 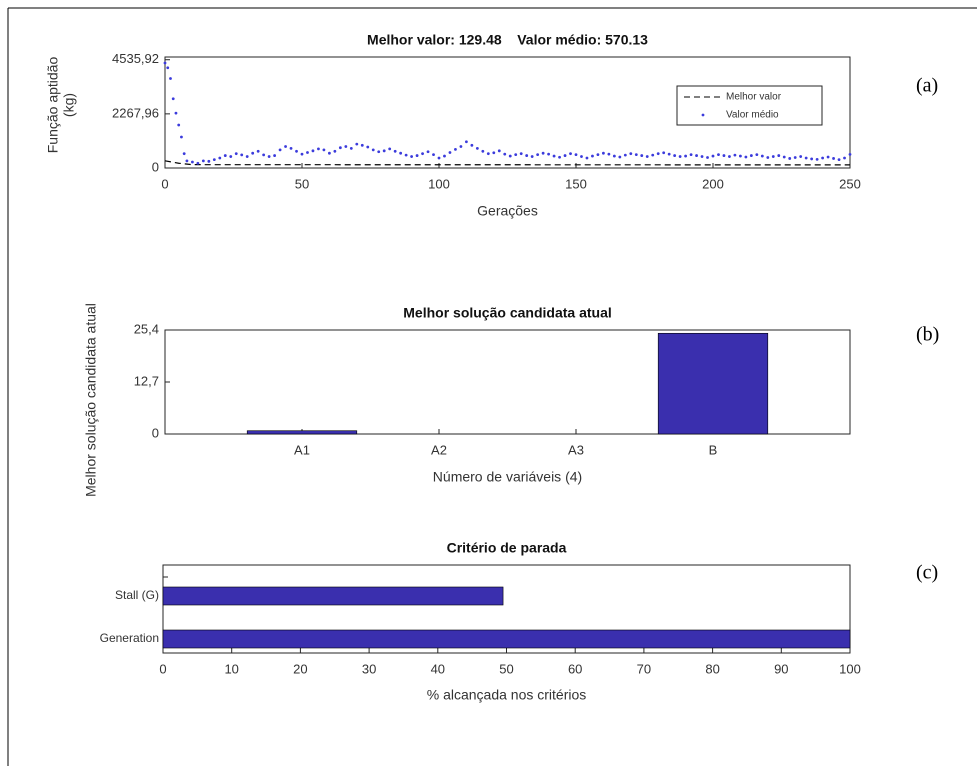 What do you see at coordinates (781, 668) in the screenshot?
I see `x-tick-label: 90` at bounding box center [781, 668].